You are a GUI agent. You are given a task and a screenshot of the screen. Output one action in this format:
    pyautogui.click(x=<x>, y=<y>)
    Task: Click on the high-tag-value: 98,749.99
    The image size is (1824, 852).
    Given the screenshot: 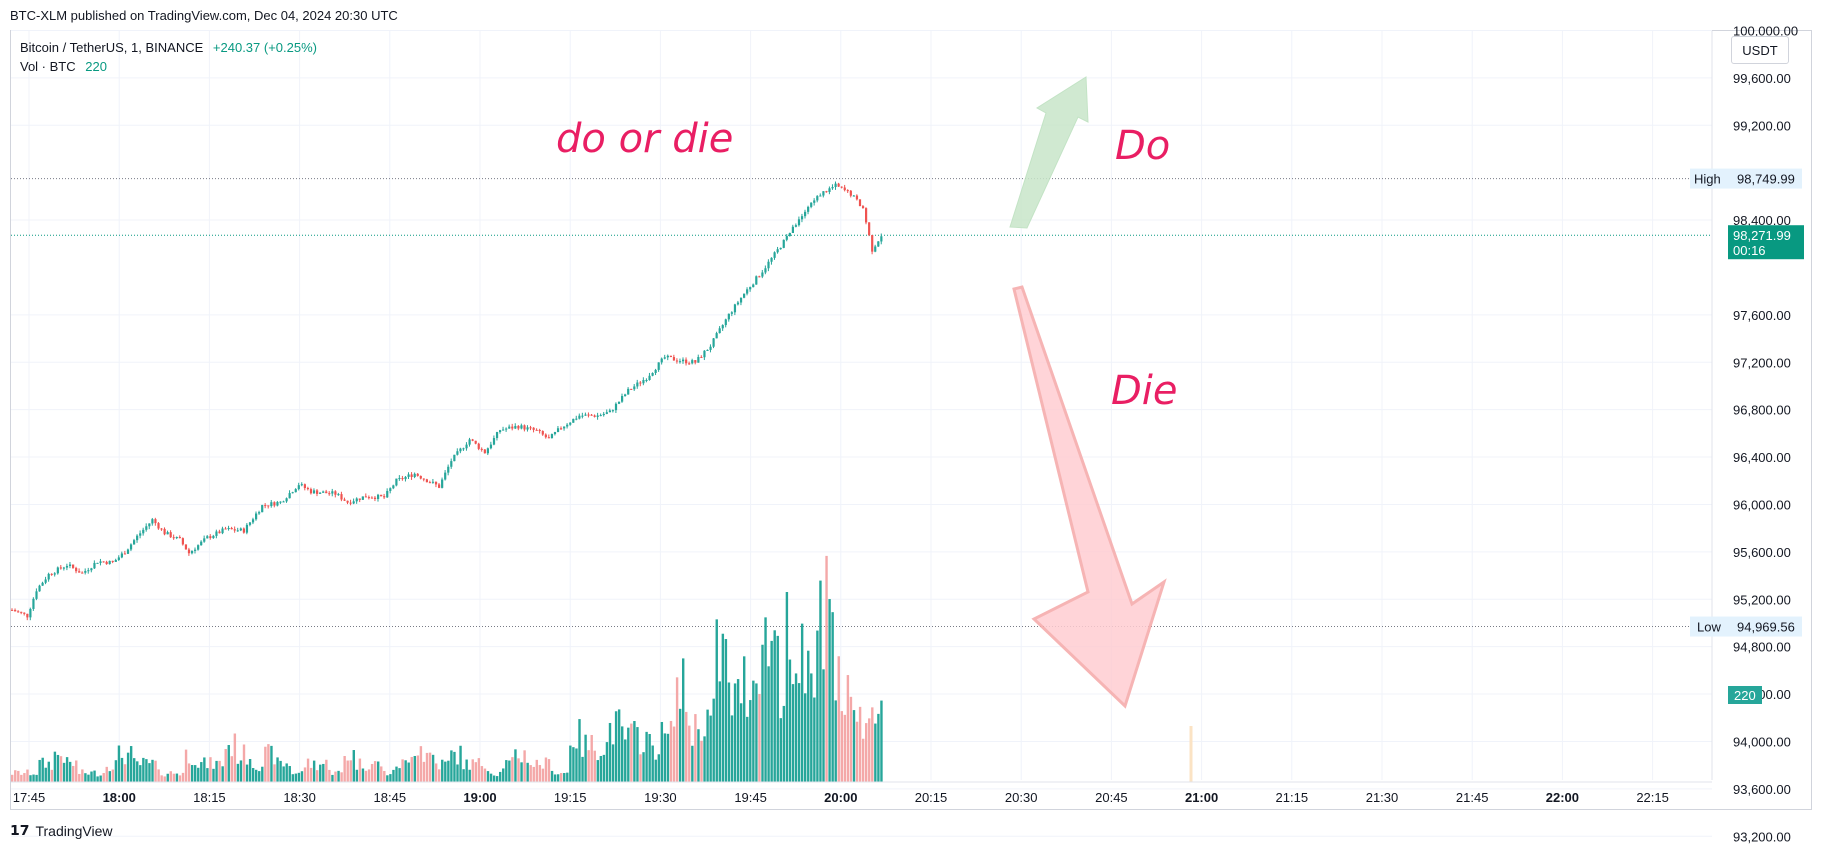 What is the action you would take?
    pyautogui.click(x=1766, y=179)
    